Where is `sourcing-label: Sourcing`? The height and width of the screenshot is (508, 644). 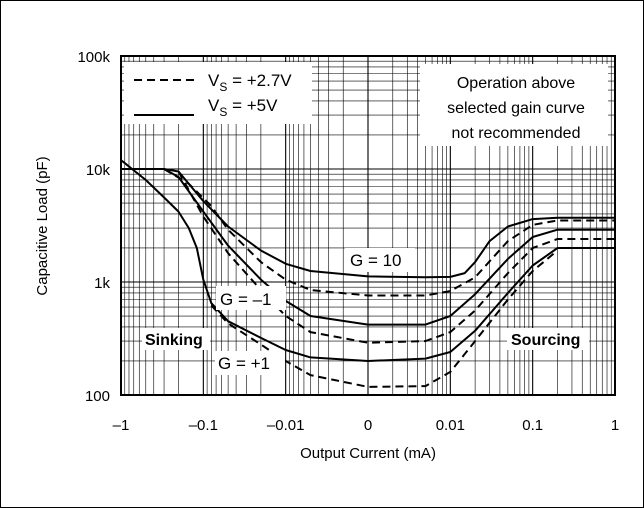 sourcing-label: Sourcing is located at coordinates (545, 340).